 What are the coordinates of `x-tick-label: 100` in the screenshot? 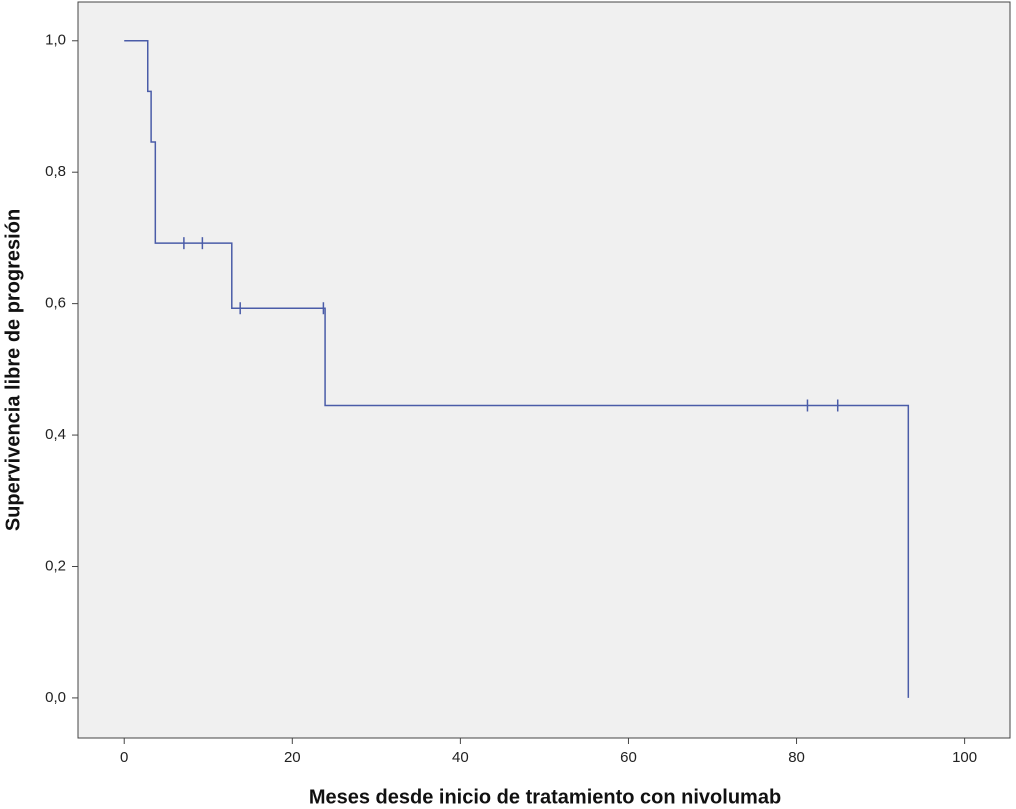 It's located at (964, 757).